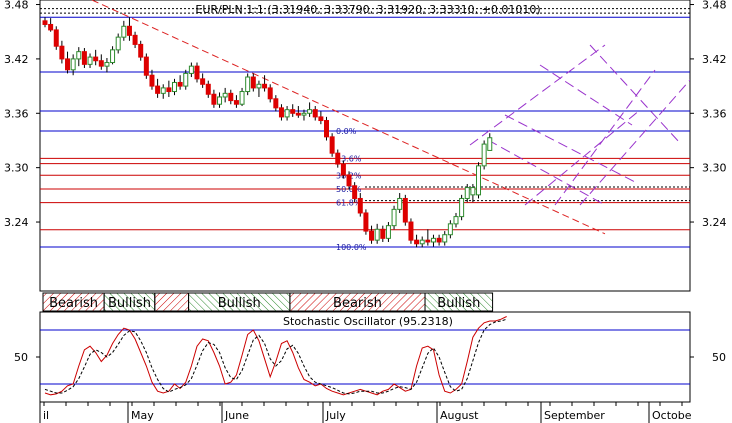 The height and width of the screenshot is (423, 732). Describe the element at coordinates (714, 6) in the screenshot. I see `price-tick-label-right-4: 3.48` at that location.